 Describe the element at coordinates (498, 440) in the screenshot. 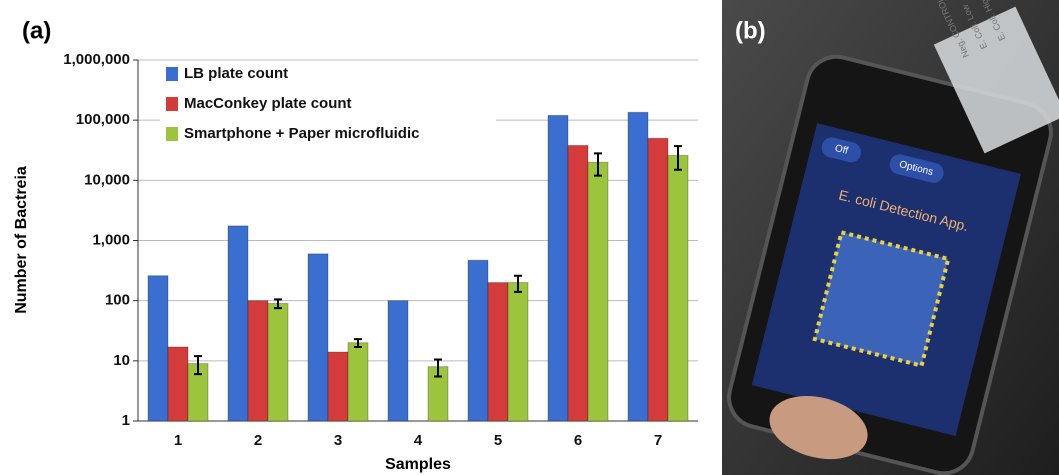

I see `x-tick-label: 5` at that location.